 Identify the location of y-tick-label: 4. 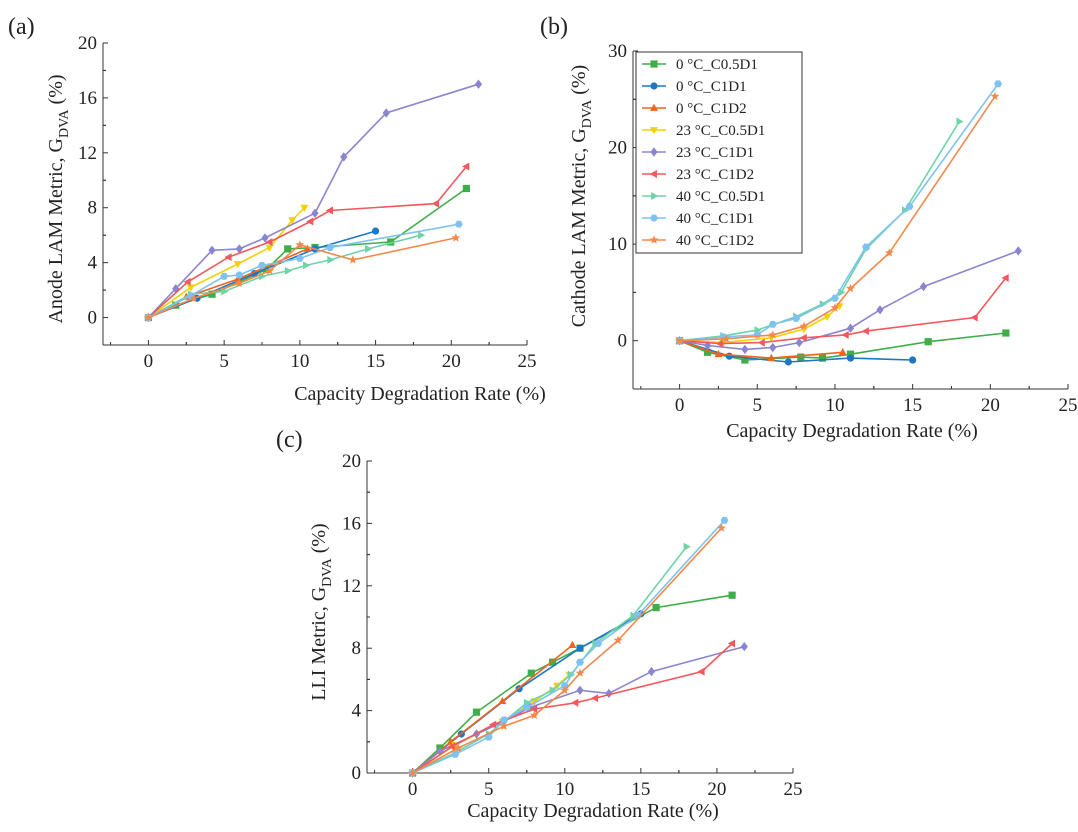
(357, 711).